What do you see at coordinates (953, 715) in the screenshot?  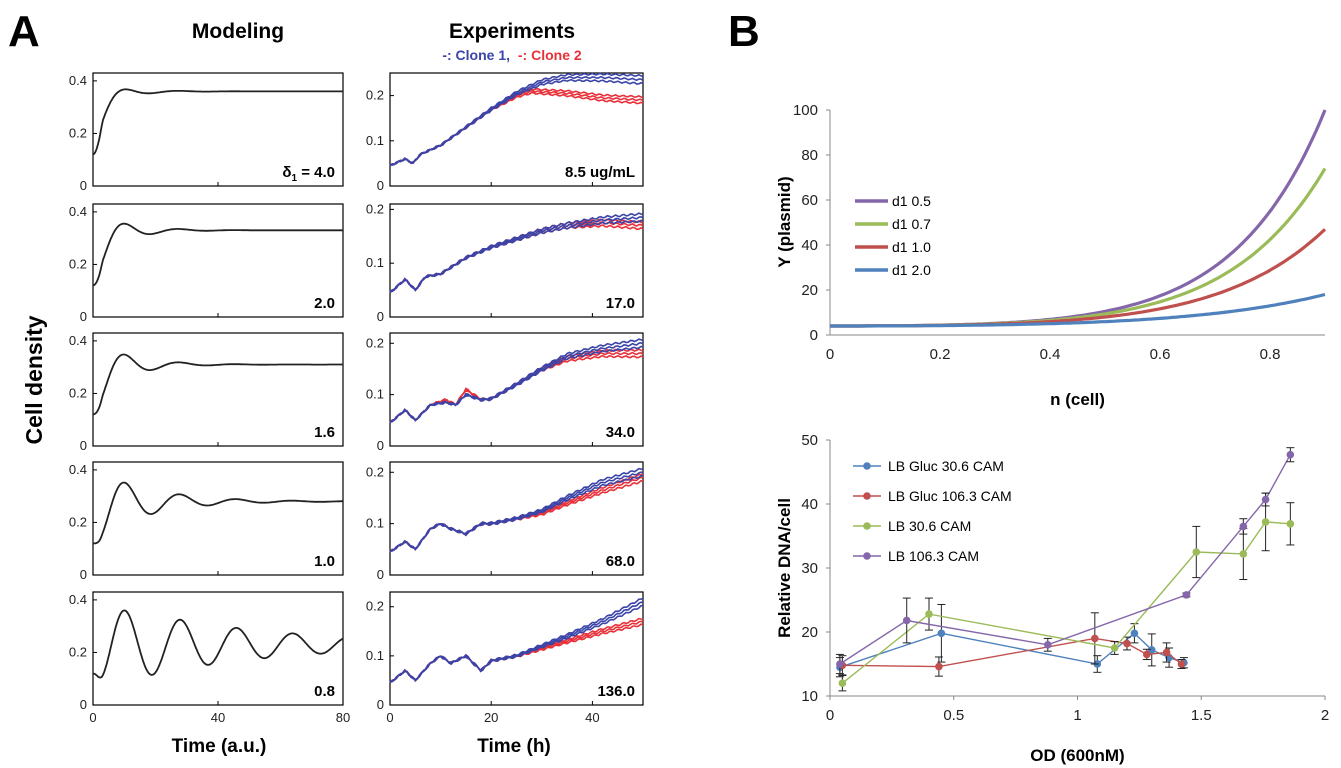 I see `dna-xtick-label: 0.5` at bounding box center [953, 715].